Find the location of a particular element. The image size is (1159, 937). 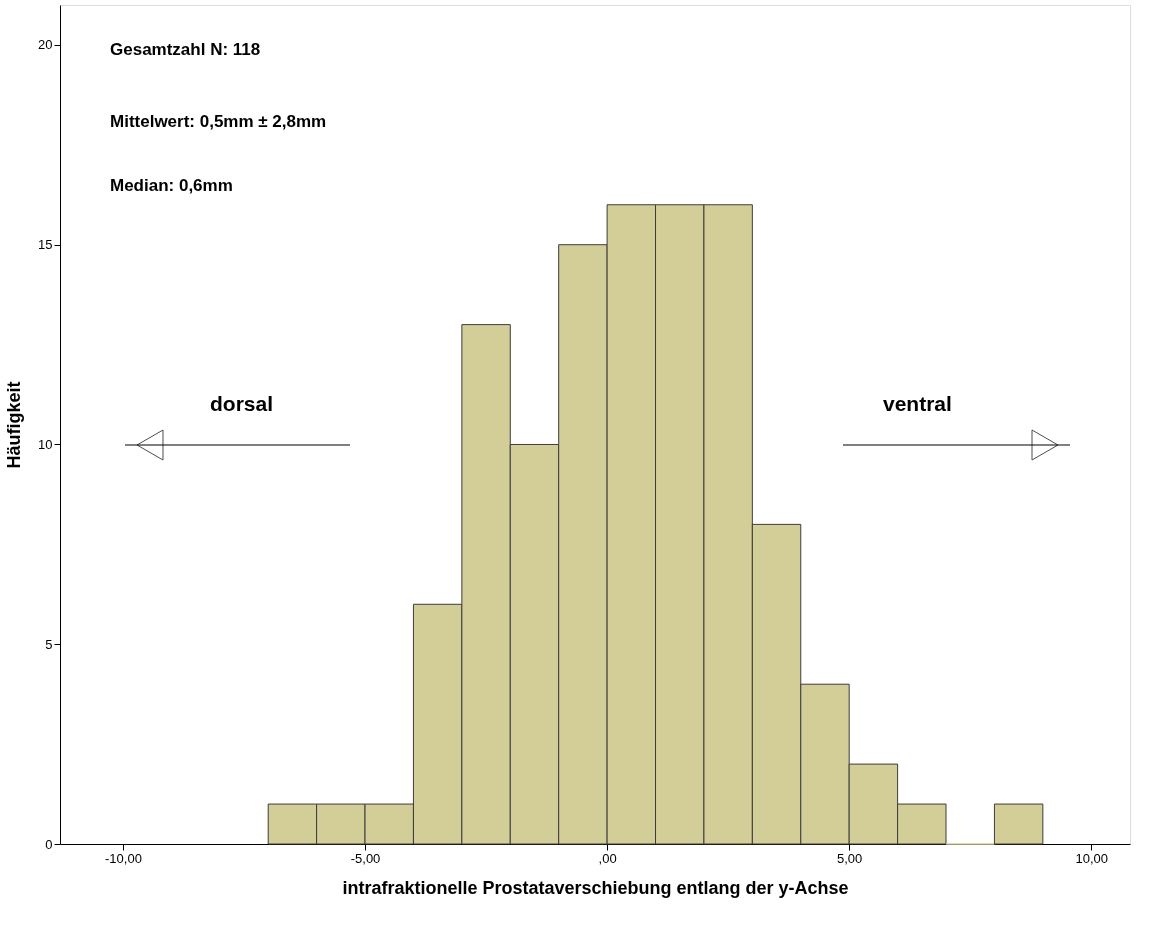

x-tick-label: ,00 is located at coordinates (607, 858).